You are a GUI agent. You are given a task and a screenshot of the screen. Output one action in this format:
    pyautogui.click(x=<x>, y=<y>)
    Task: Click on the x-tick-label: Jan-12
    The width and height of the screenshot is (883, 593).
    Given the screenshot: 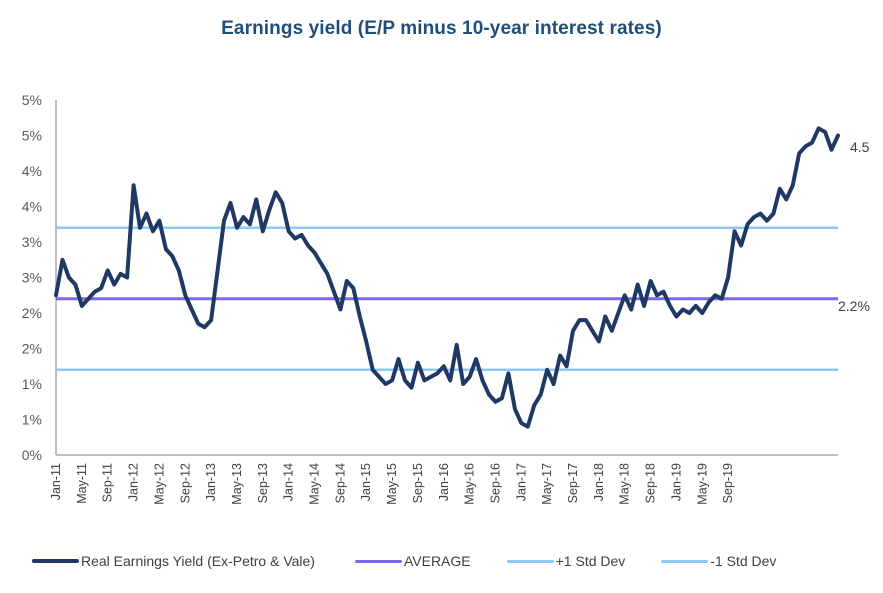 What is the action you would take?
    pyautogui.click(x=134, y=482)
    